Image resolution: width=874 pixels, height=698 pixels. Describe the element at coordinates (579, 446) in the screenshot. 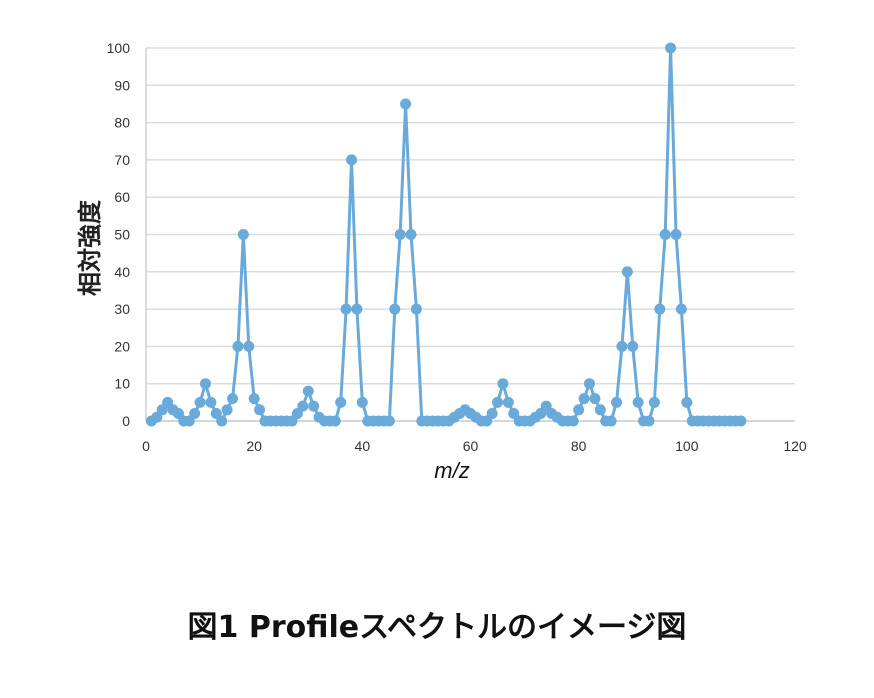

I see `x-tick-label: 80` at that location.